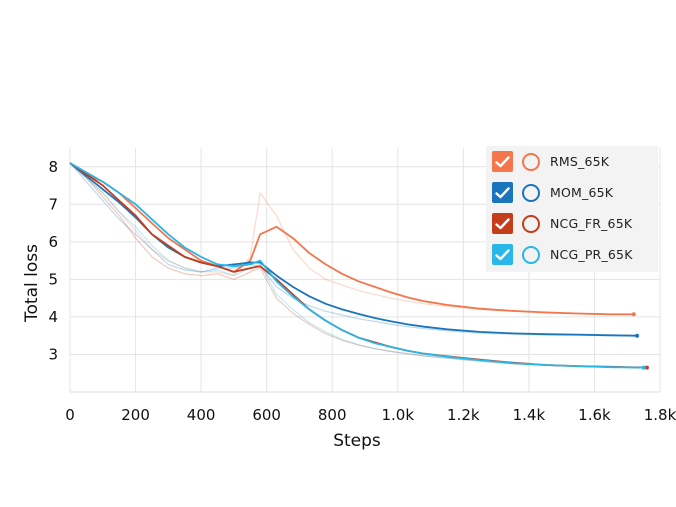  What do you see at coordinates (32, 283) in the screenshot?
I see `y-axis-label: Total loss` at bounding box center [32, 283].